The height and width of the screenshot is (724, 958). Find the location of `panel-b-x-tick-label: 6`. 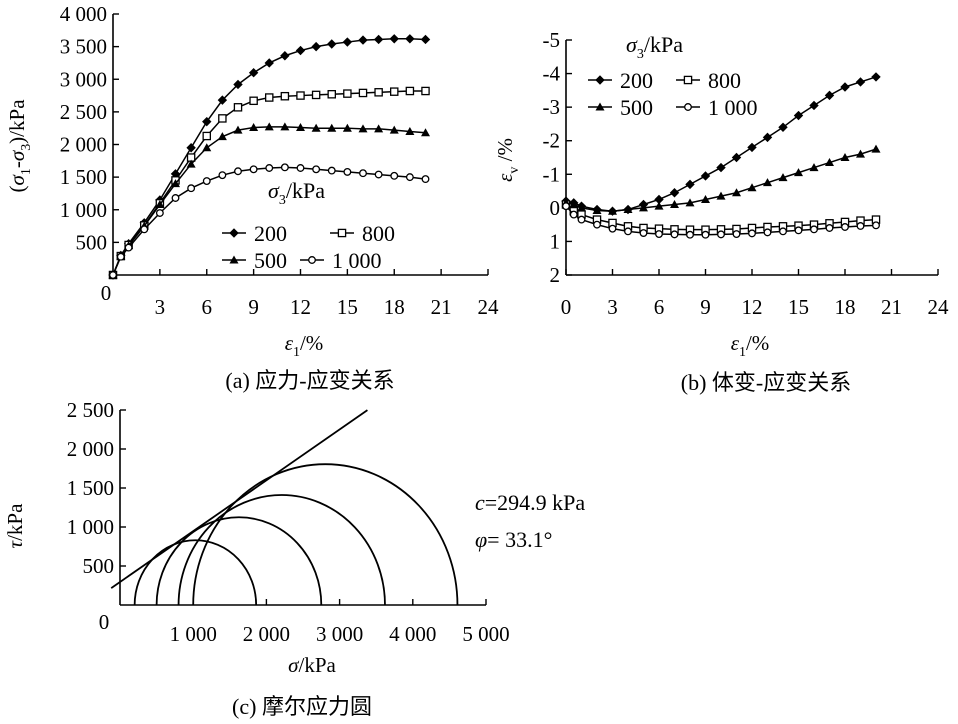

panel-b-x-tick-label: 6 is located at coordinates (659, 307).